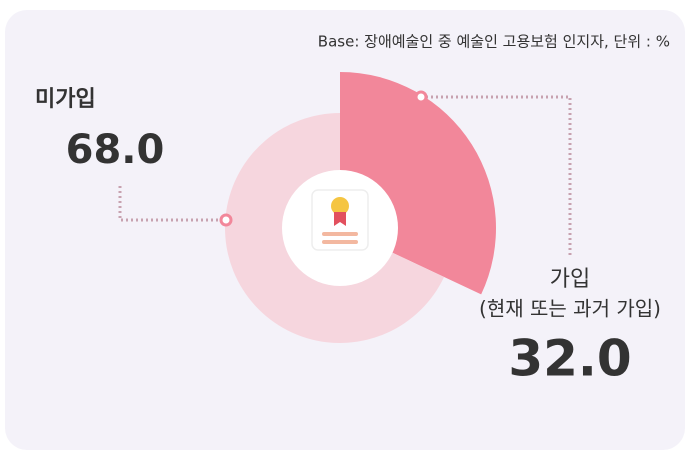  What do you see at coordinates (570, 279) in the screenshot?
I see `category-label: 가입` at bounding box center [570, 279].